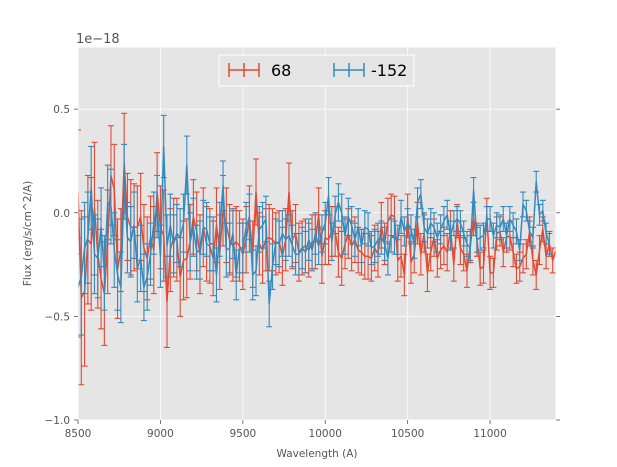 This screenshot has width=617, height=467. What do you see at coordinates (281, 70) in the screenshot?
I see `legend-label-series-0: 68` at bounding box center [281, 70].